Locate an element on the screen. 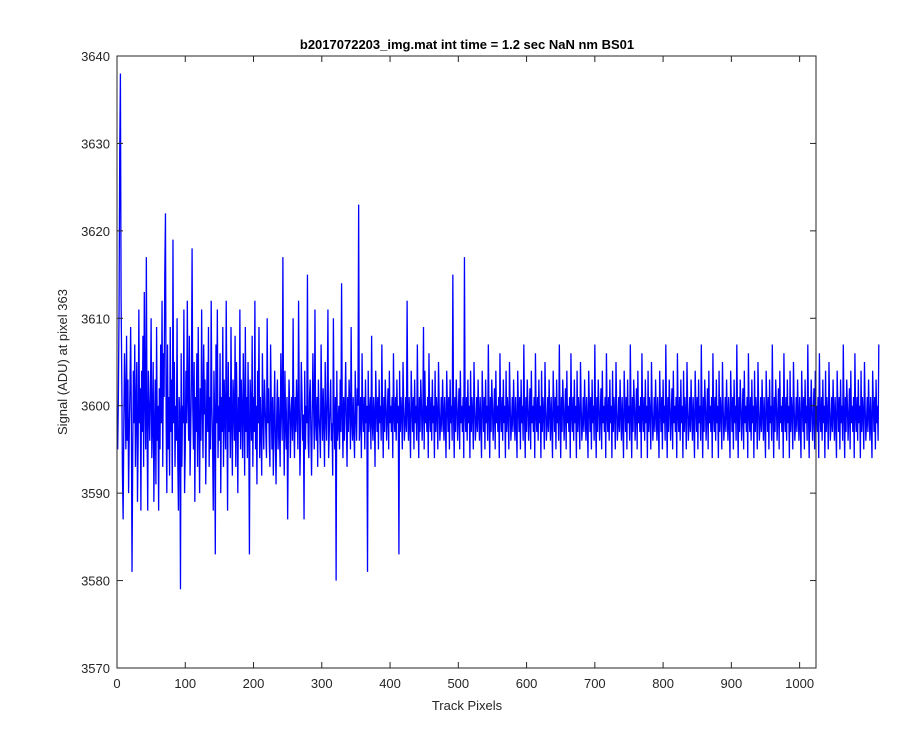 The width and height of the screenshot is (900, 750). y-tick-label: 3580 is located at coordinates (95, 581).